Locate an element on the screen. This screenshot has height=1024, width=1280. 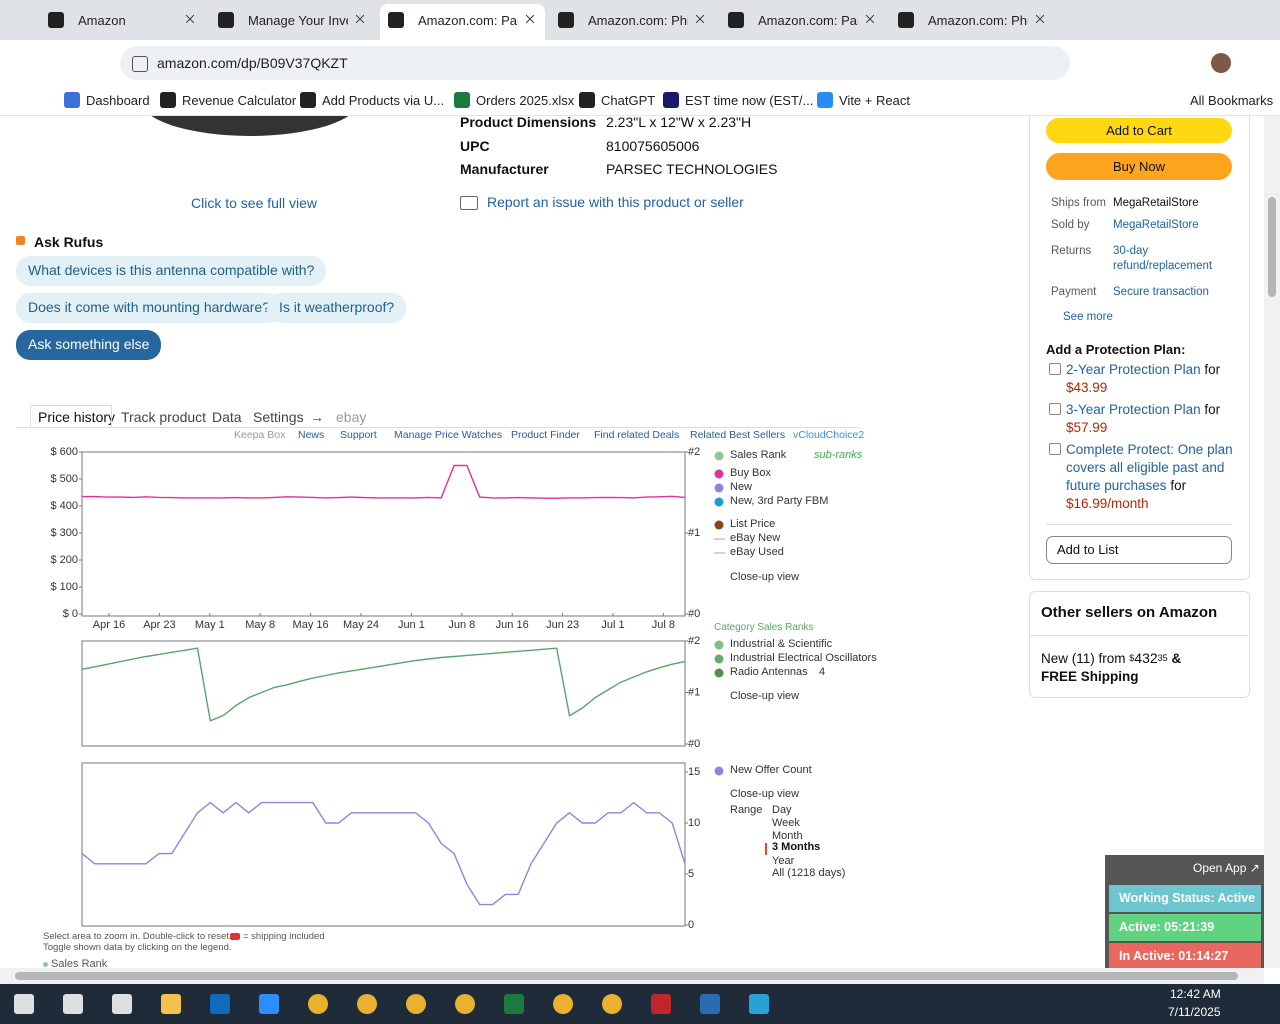
rufus-ask: Ask something else is located at coordinates (89, 345).